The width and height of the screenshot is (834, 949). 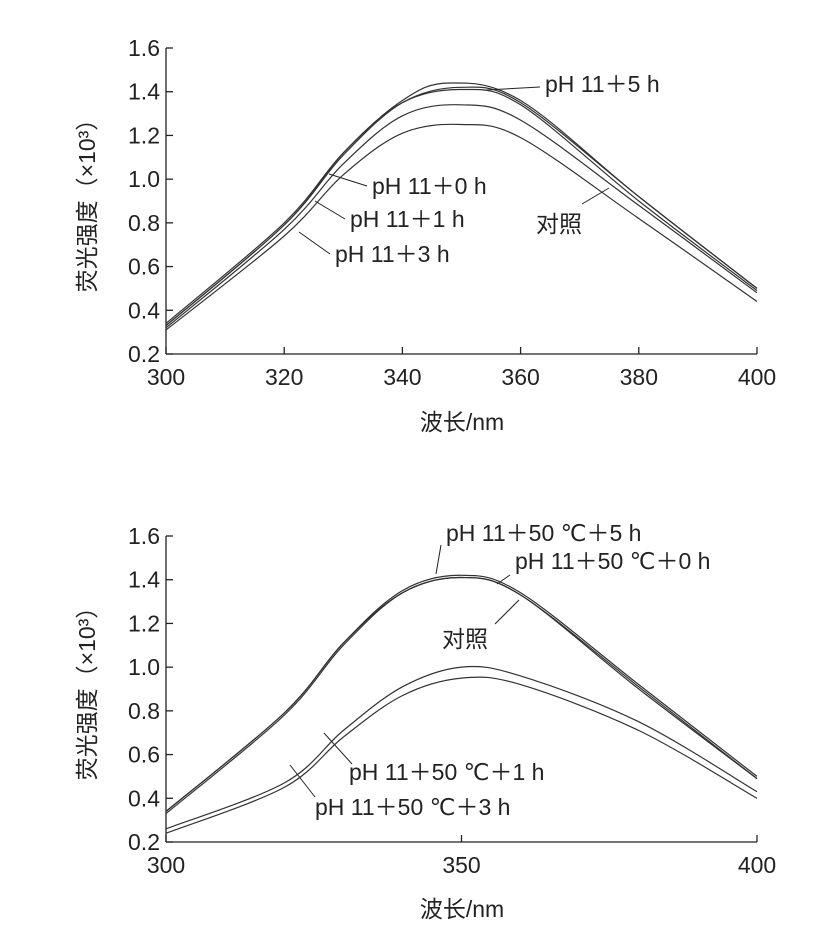 What do you see at coordinates (602, 84) in the screenshot?
I see `series-label-0: pH 11＋5 h` at bounding box center [602, 84].